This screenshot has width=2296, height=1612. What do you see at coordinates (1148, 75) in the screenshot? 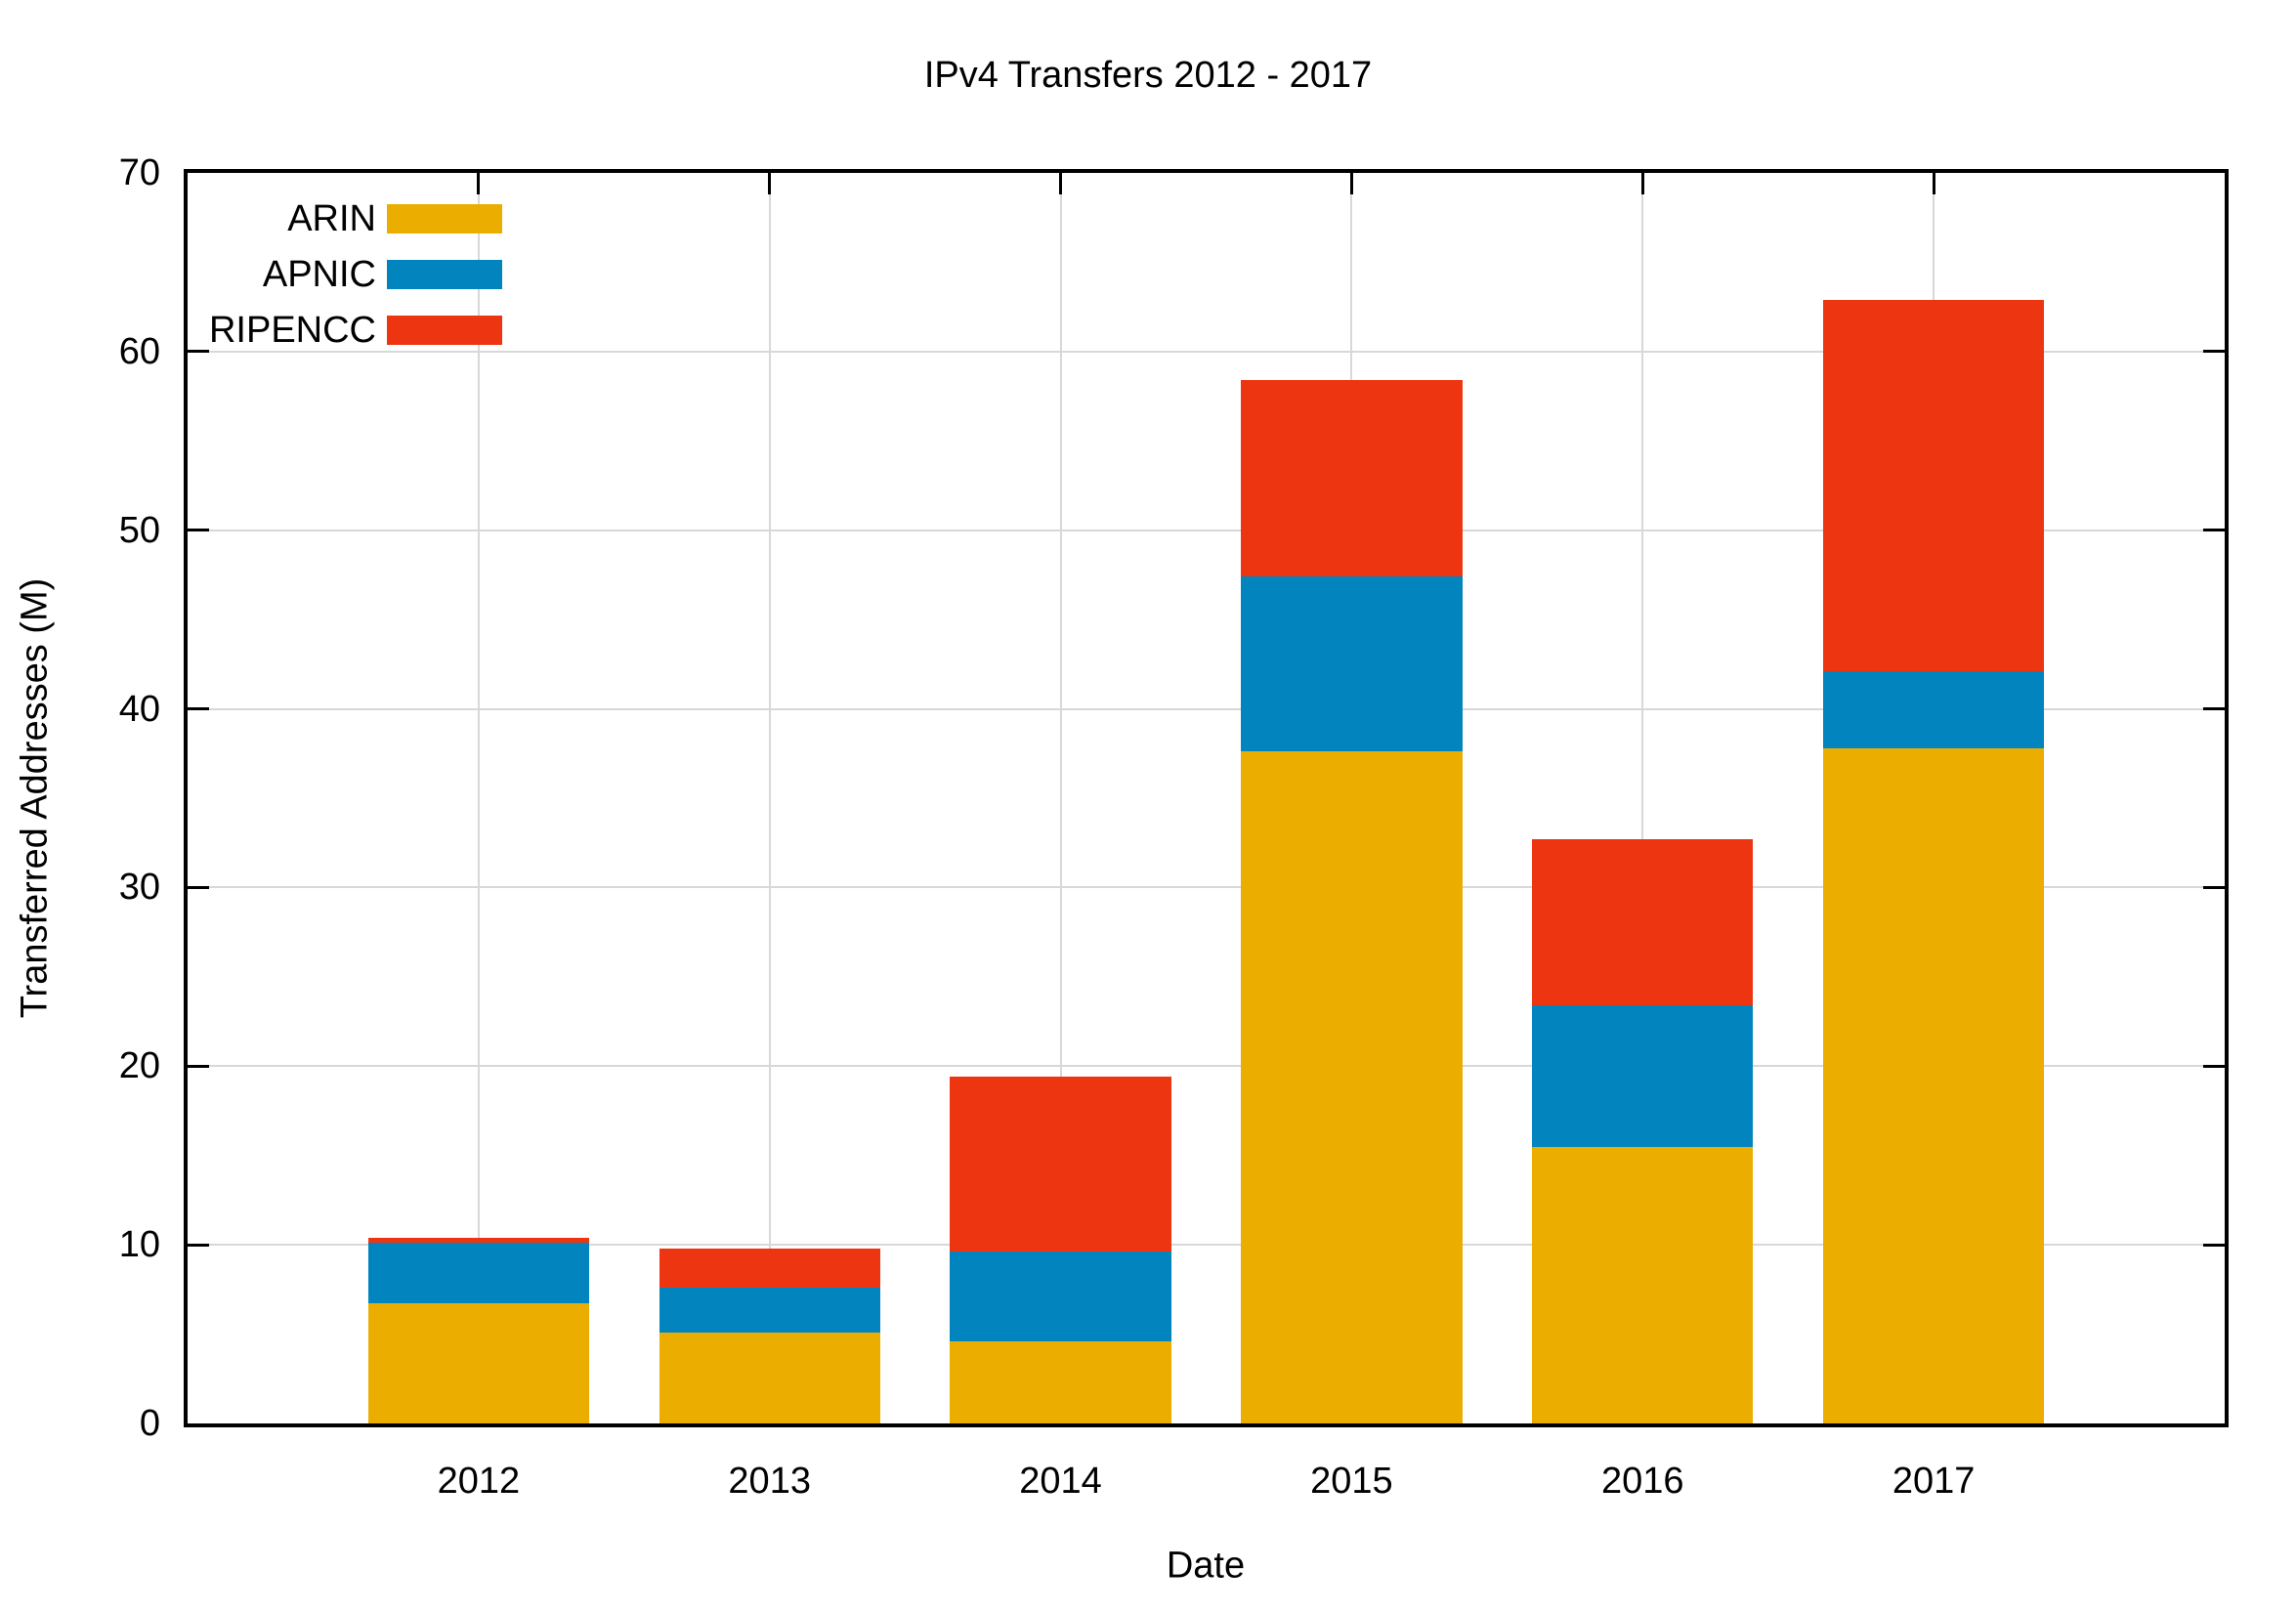
I see `chart-title: IPv4 Transfers 2012 - 2017` at bounding box center [1148, 75].